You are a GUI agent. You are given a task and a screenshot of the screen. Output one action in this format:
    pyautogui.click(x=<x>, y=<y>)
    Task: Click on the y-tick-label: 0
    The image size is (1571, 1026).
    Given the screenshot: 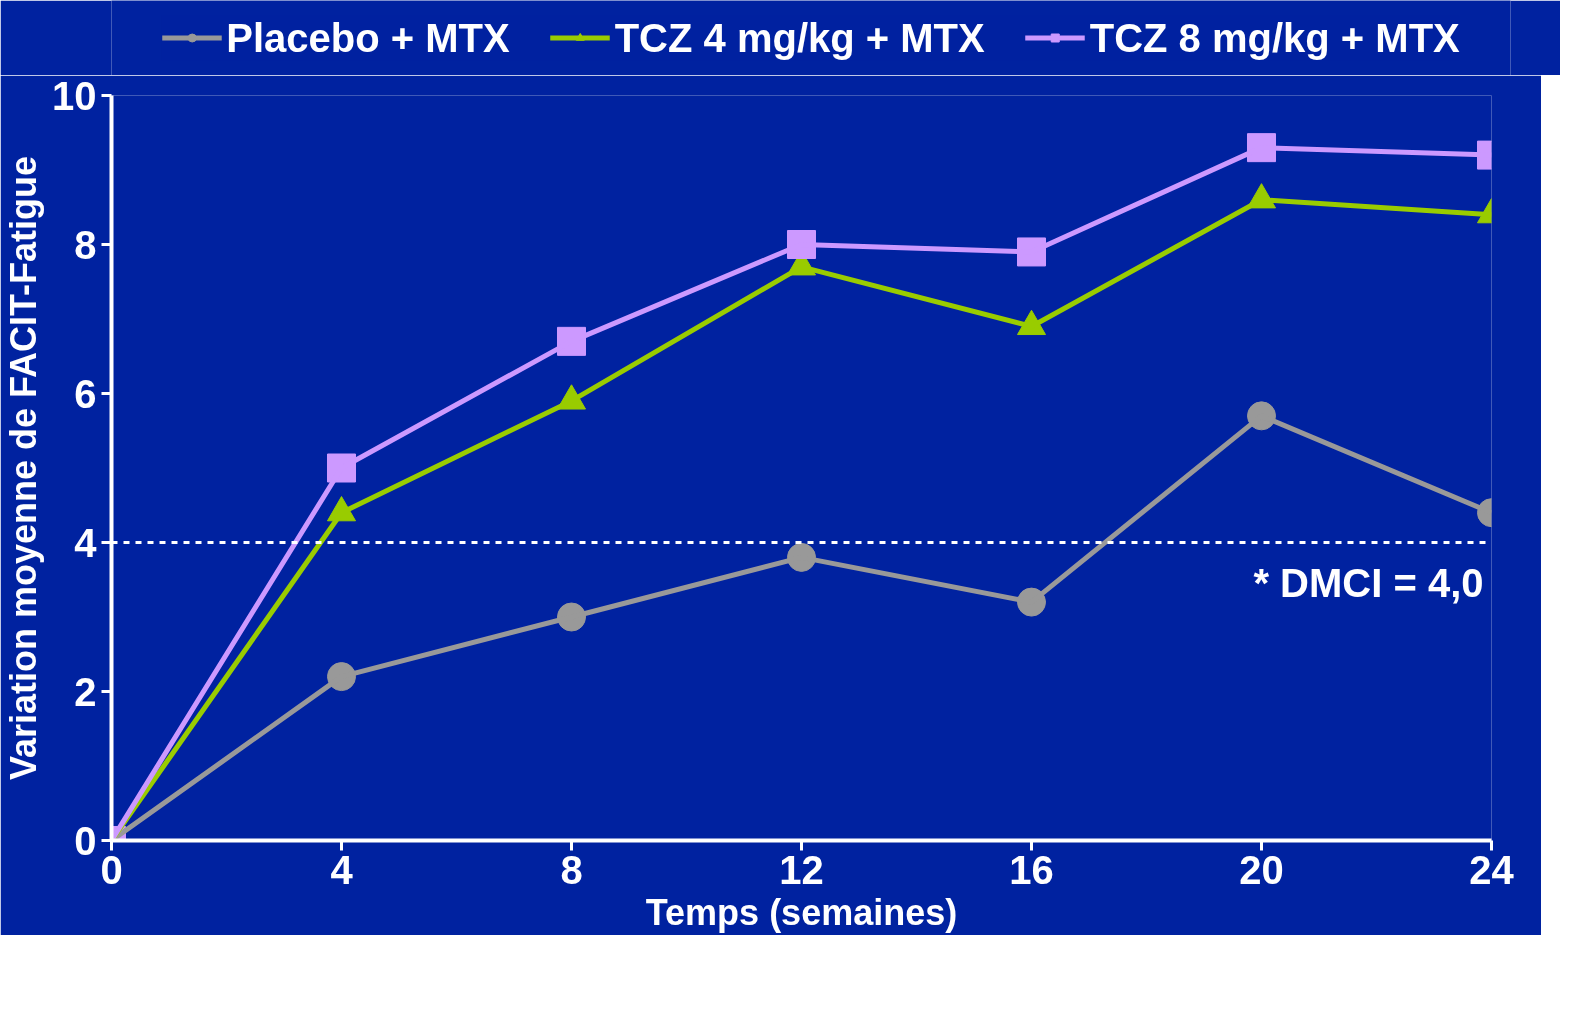 What is the action you would take?
    pyautogui.click(x=85, y=840)
    